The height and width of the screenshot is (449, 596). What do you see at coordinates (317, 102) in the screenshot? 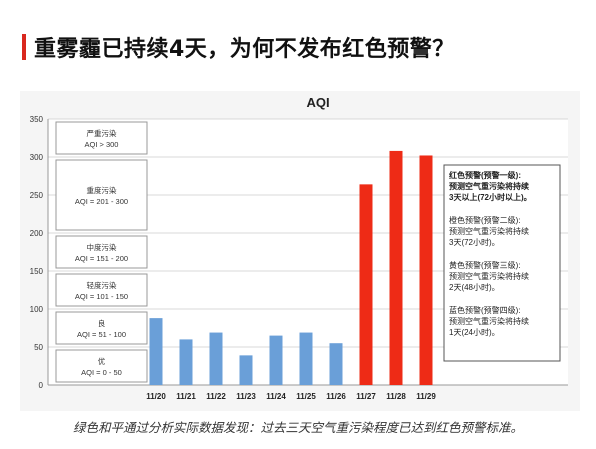
I see `chart-title: AQI` at bounding box center [317, 102].